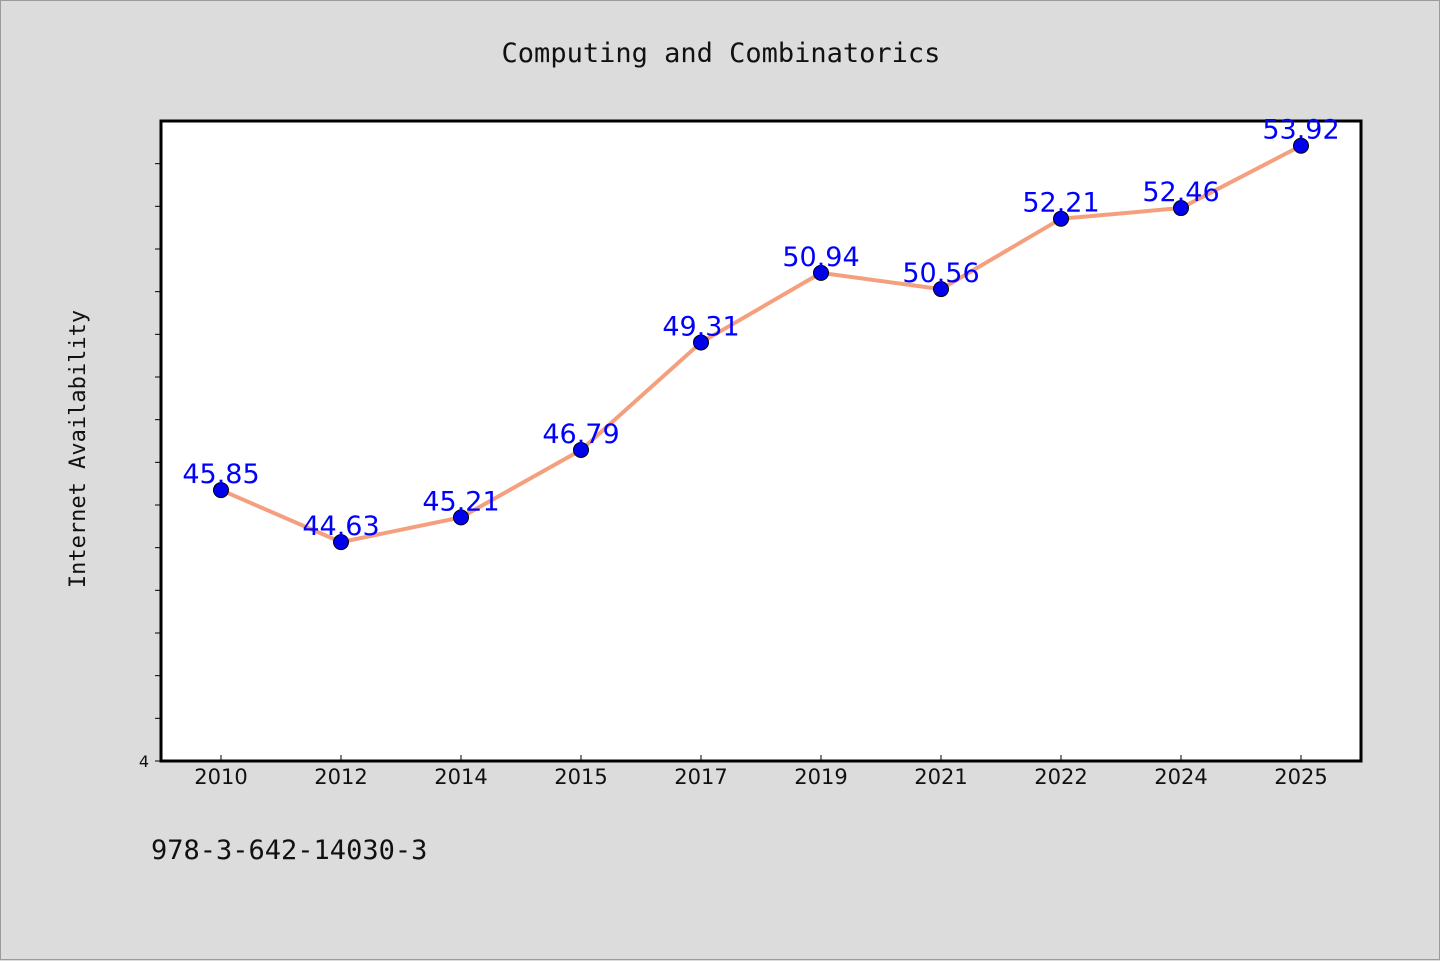 Image resolution: width=1440 pixels, height=961 pixels. I want to click on y-tick-label: 4, so click(144, 761).